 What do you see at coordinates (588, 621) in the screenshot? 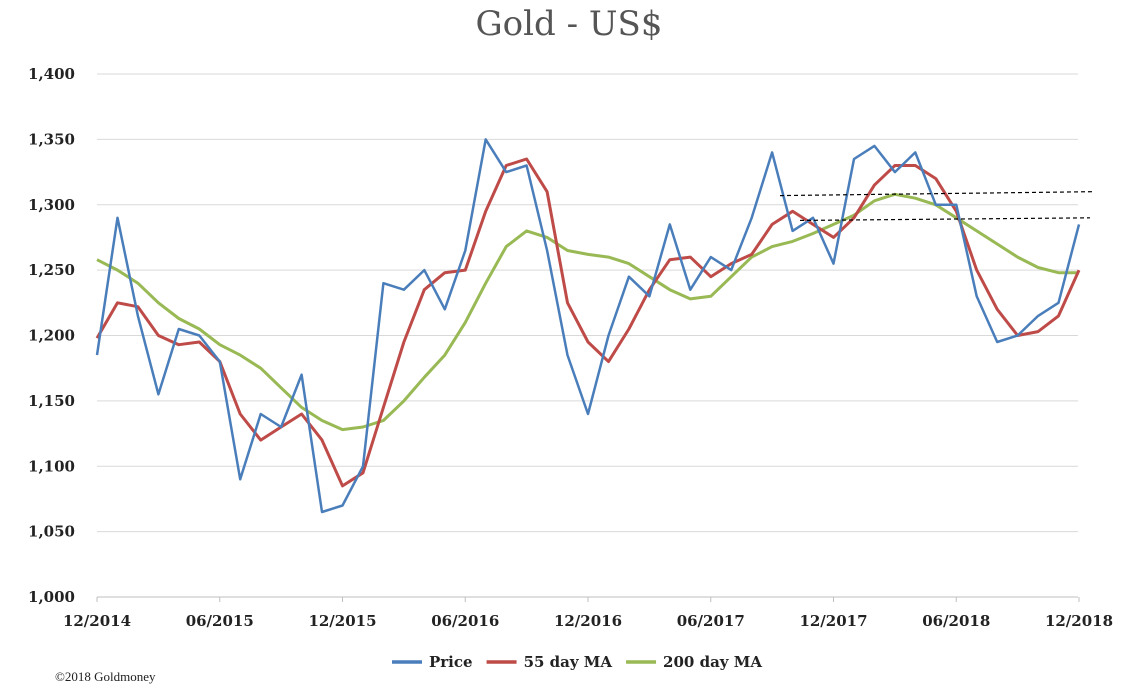
I see `x-tick-label: 12/2016` at bounding box center [588, 621].